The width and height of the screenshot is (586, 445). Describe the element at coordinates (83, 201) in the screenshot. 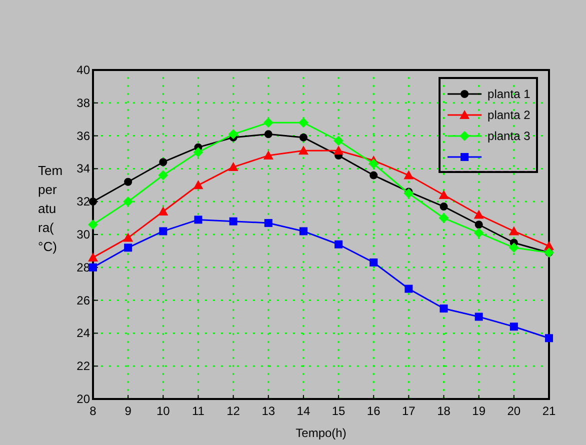

I see `y-tick-label: 32` at that location.